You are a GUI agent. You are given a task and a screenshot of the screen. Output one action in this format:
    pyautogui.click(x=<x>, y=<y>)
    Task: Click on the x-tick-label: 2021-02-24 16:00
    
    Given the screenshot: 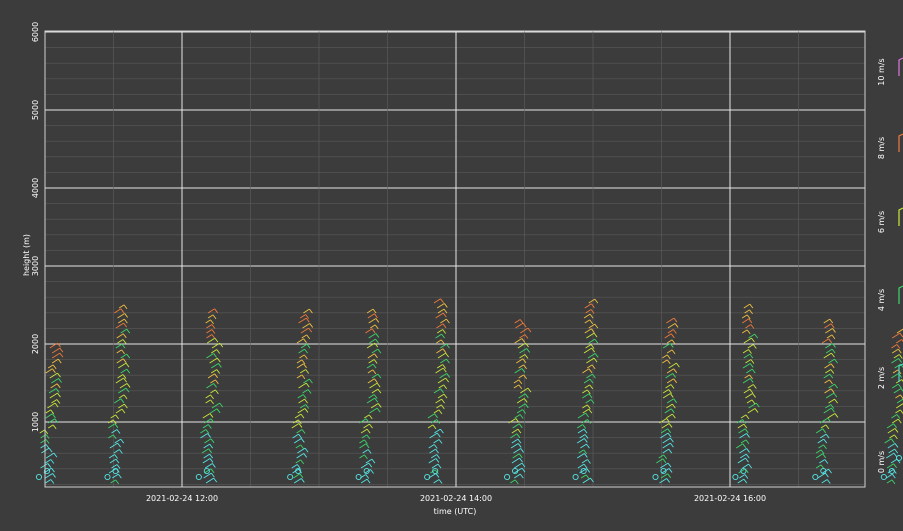 What is the action you would take?
    pyautogui.click(x=730, y=498)
    